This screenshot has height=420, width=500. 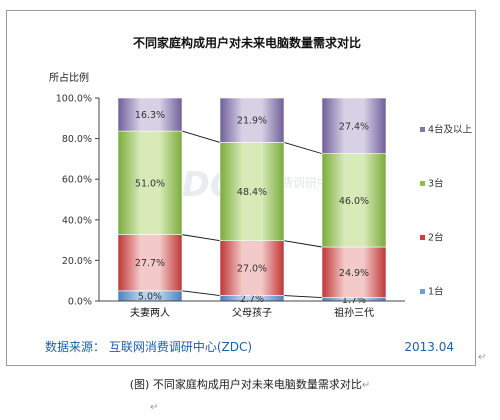 What do you see at coordinates (252, 299) in the screenshot?
I see `data-label: 2.7%` at bounding box center [252, 299].